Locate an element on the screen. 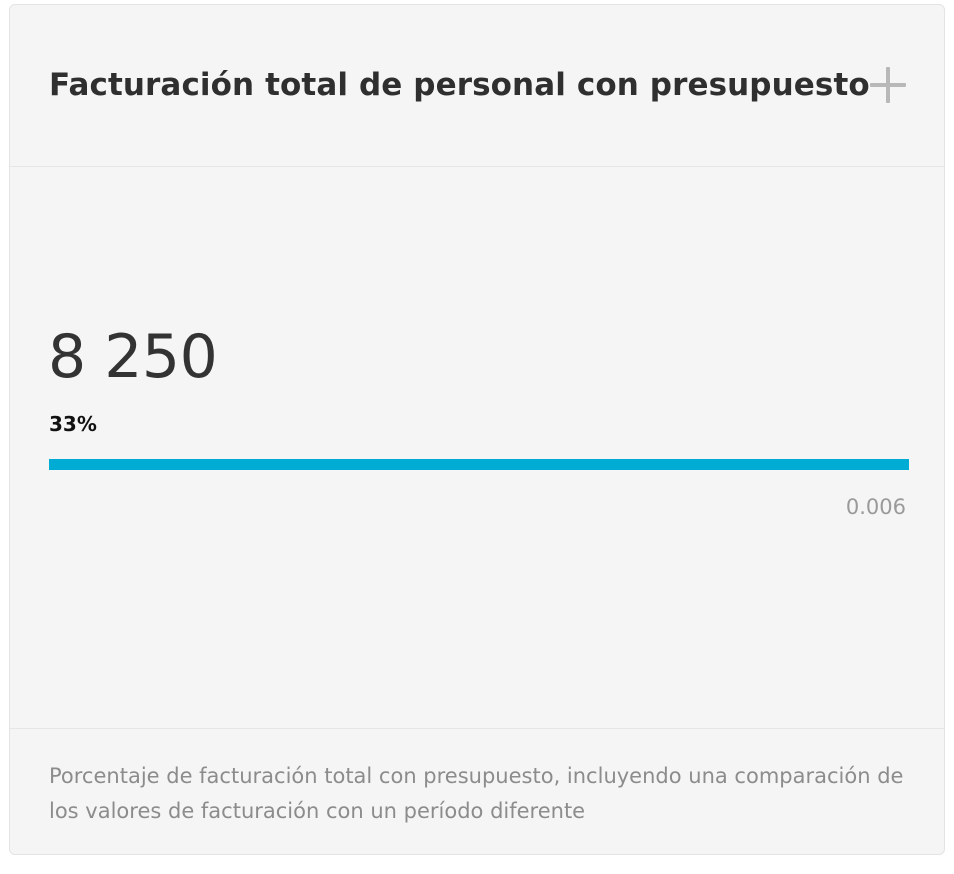 The width and height of the screenshot is (954, 874). target-value: 0.006 is located at coordinates (875, 507).